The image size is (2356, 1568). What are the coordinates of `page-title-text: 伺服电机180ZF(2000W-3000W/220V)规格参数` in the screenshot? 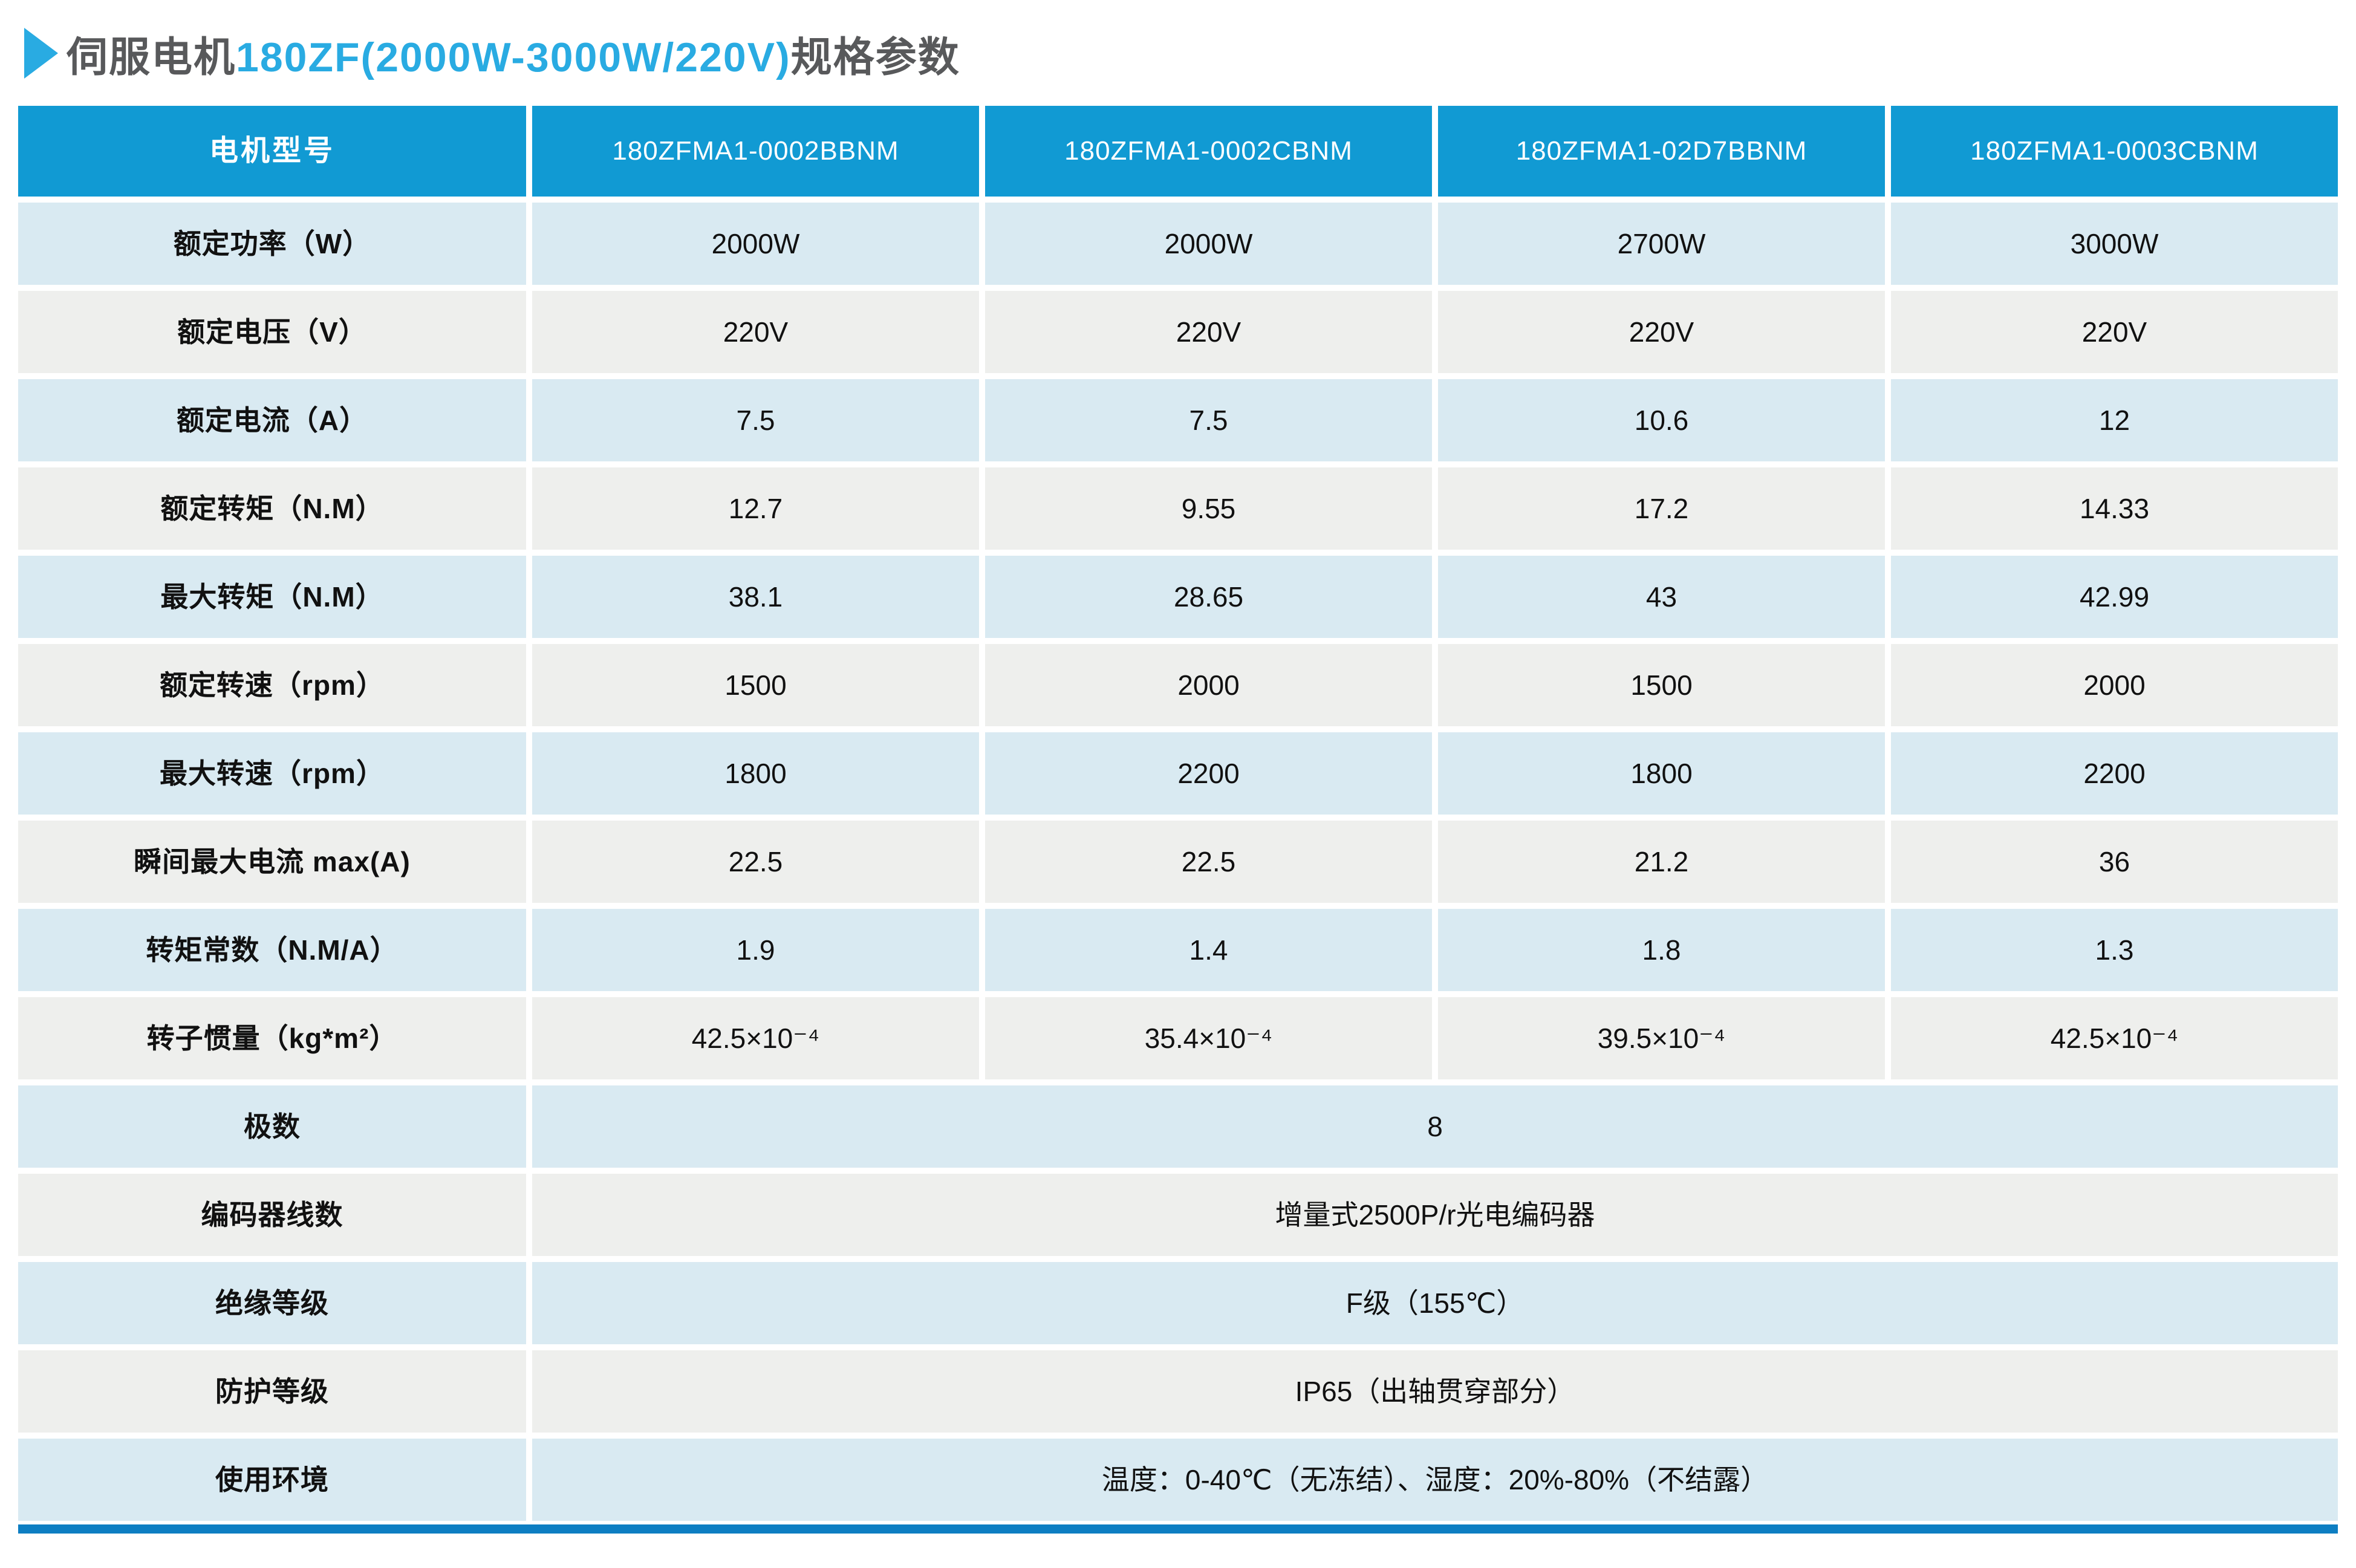 It's located at (514, 53).